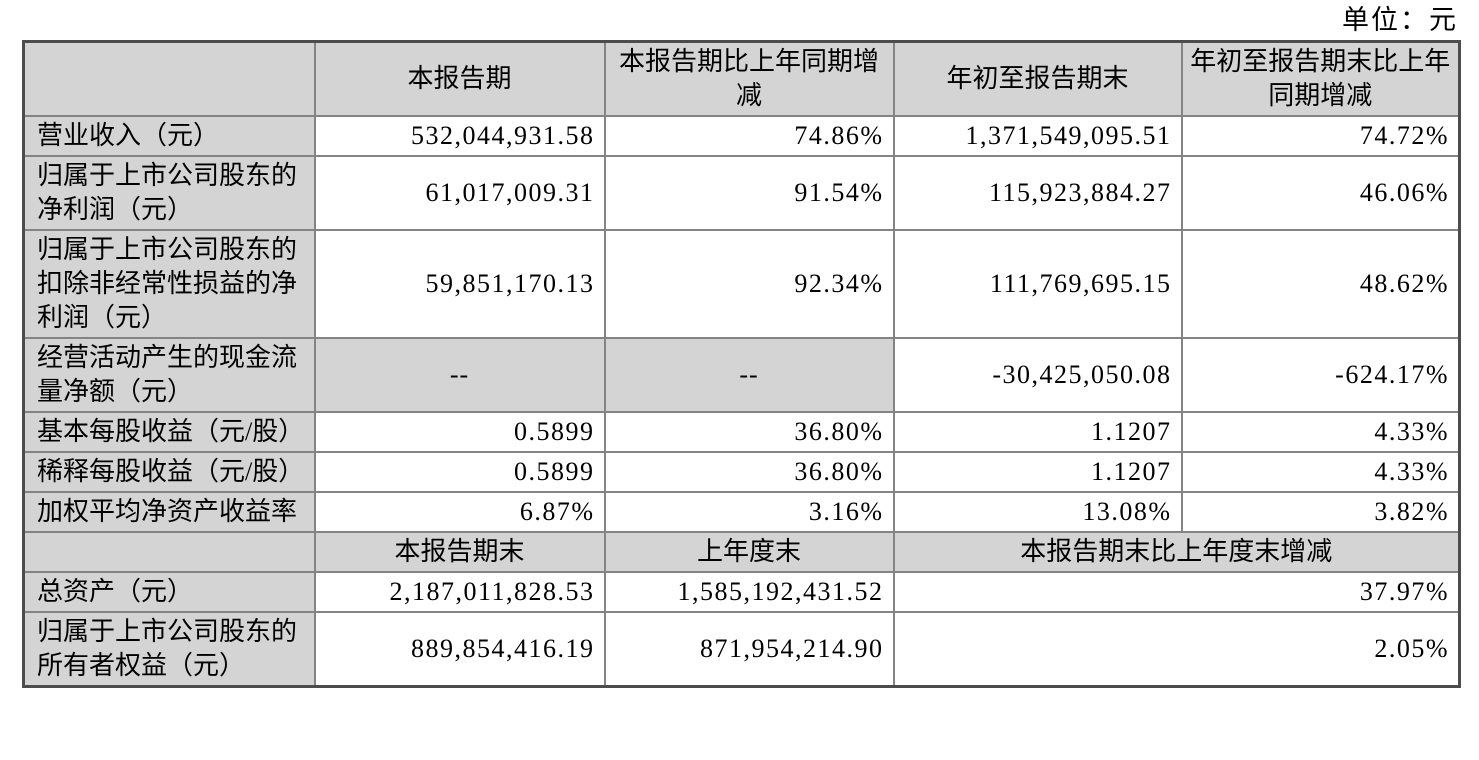 This screenshot has width=1479, height=760. I want to click on value-cell: 74.72%, so click(1320, 136).